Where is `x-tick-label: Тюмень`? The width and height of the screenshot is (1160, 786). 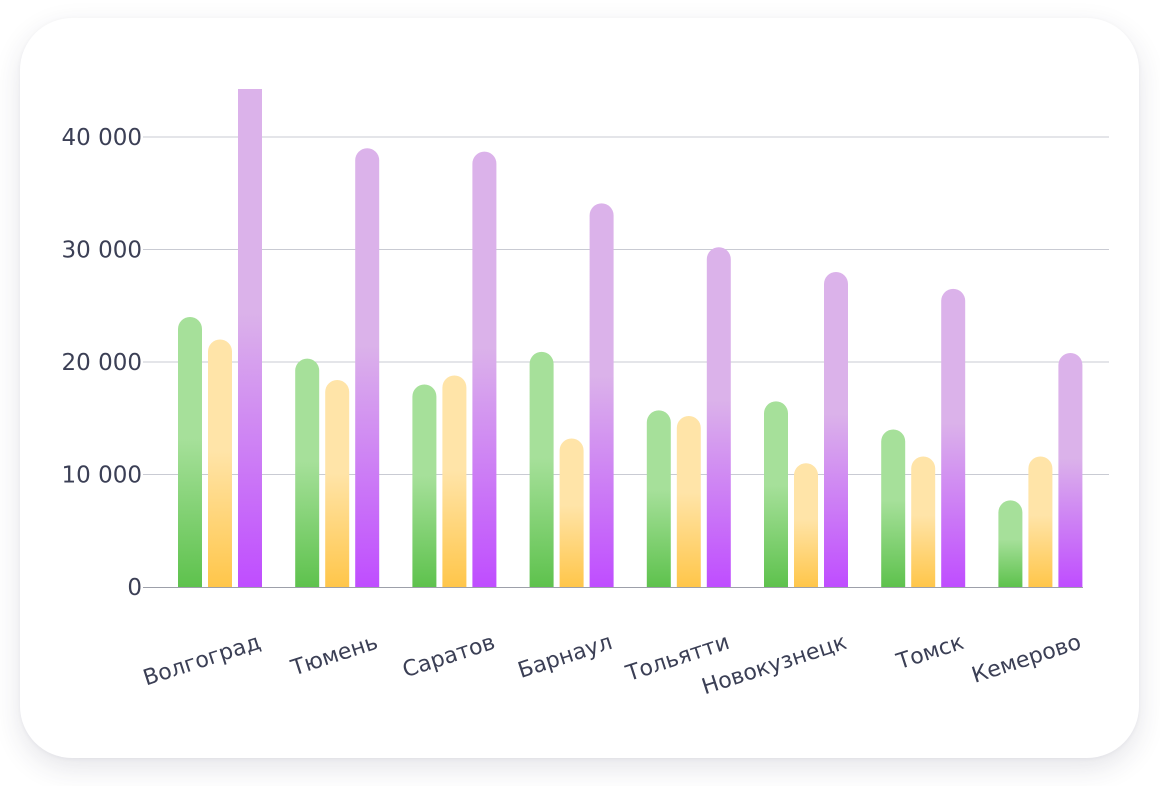
x-tick-label: Тюмень is located at coordinates (334, 656).